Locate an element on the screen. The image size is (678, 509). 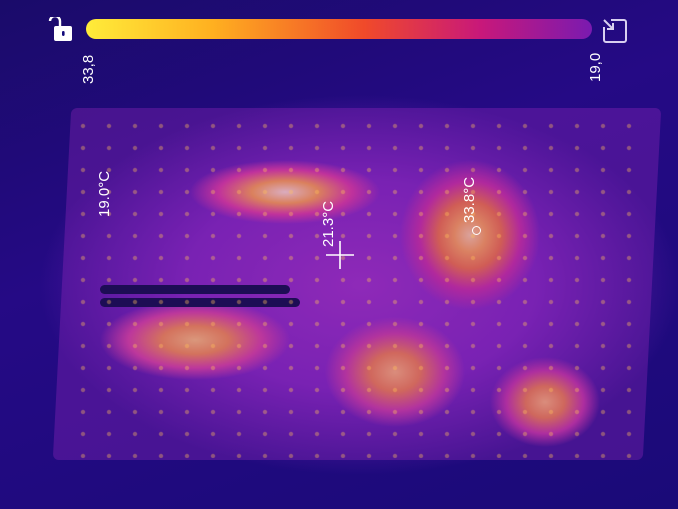
hot-spot-label: 33.8°C is located at coordinates (469, 199).